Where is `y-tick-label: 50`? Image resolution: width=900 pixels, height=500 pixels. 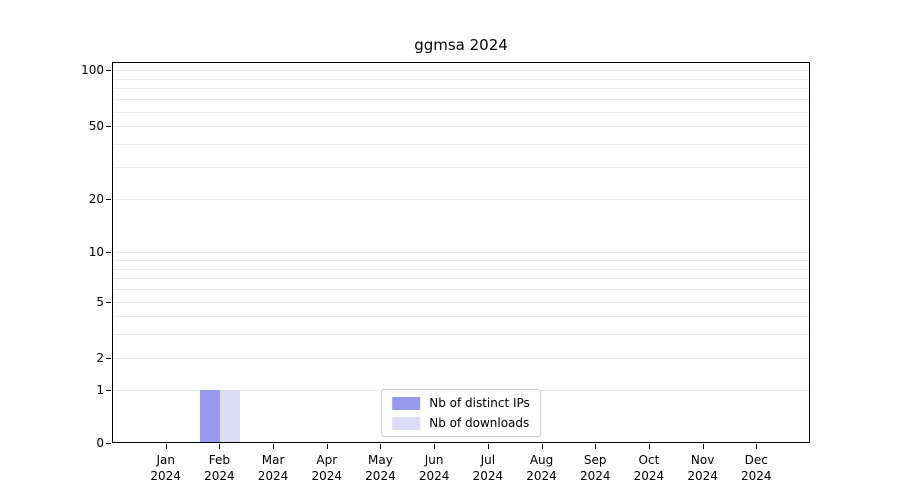 y-tick-label: 50 is located at coordinates (96, 126).